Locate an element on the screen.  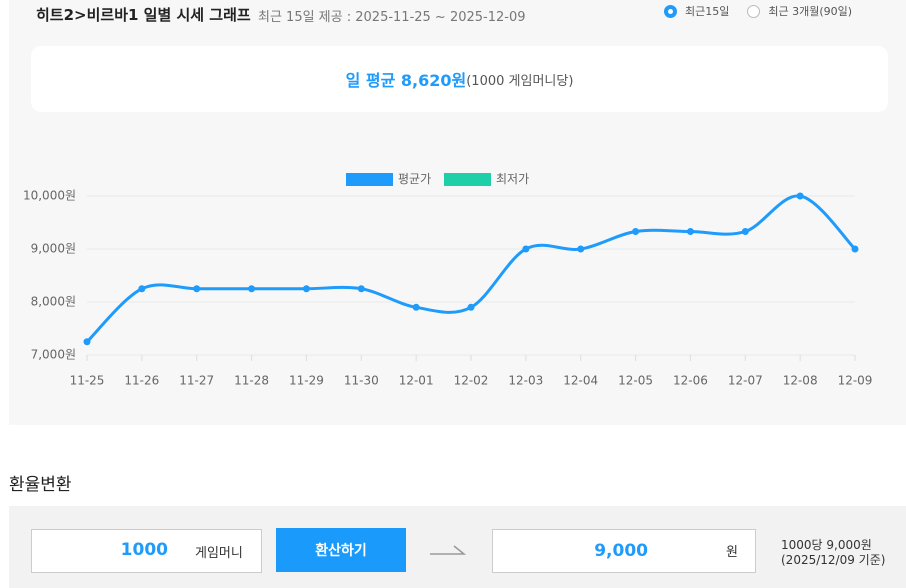
result-unit: 원 is located at coordinates (732, 552).